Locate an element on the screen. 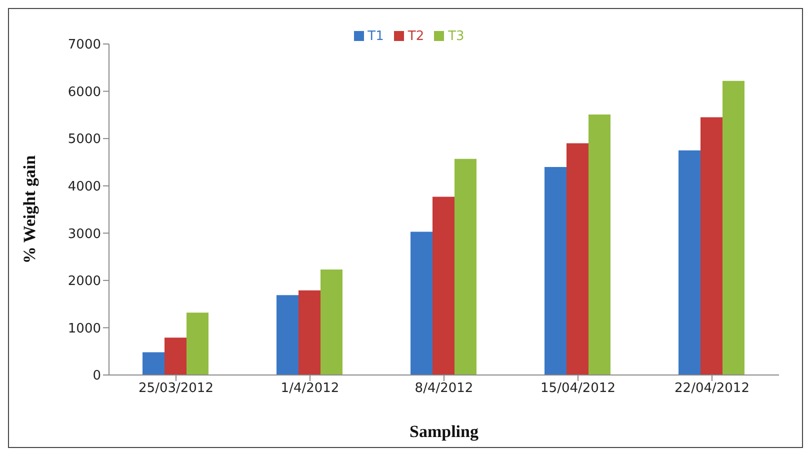 The image size is (809, 453). y-tick-label: 4000 is located at coordinates (84, 186).